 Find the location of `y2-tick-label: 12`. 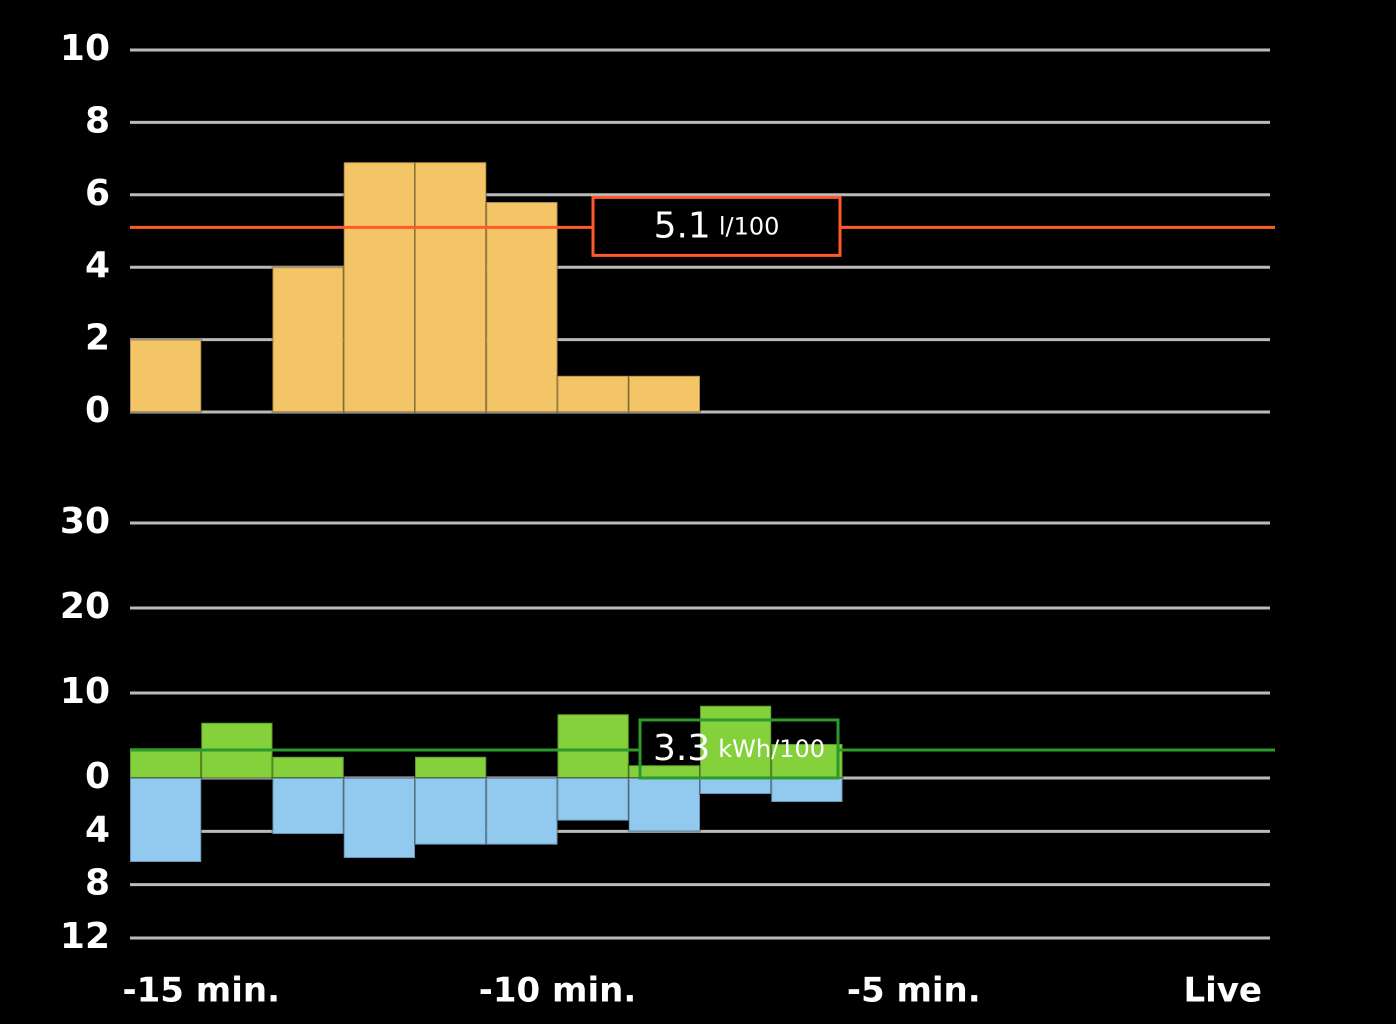

y2-tick-label: 12 is located at coordinates (85, 936).